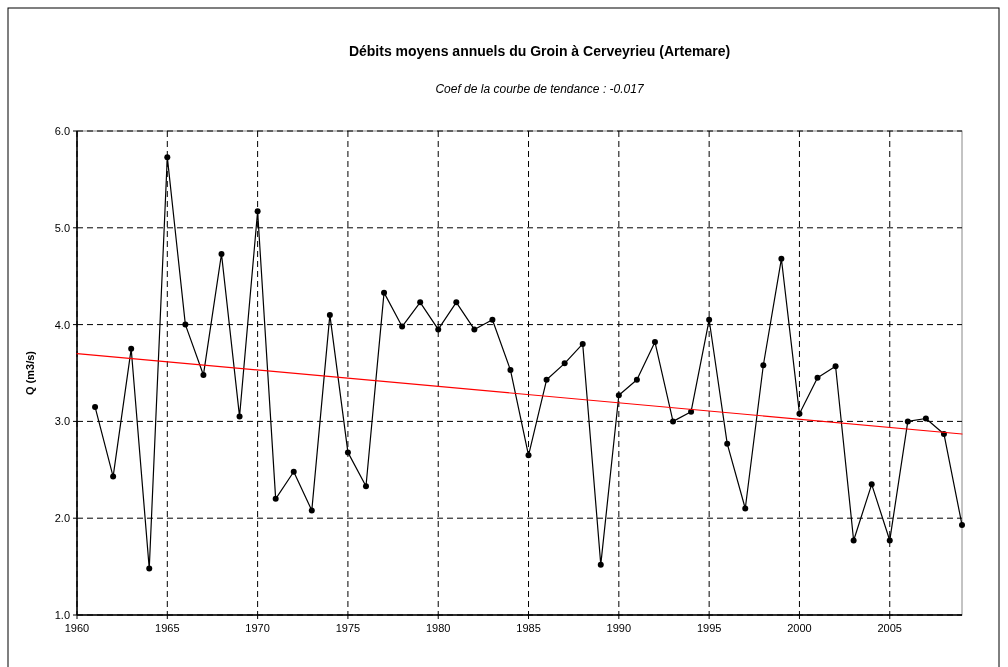 This screenshot has height=667, width=1008. Describe the element at coordinates (30, 373) in the screenshot. I see `y-axis-title: Q (m3/s)` at that location.